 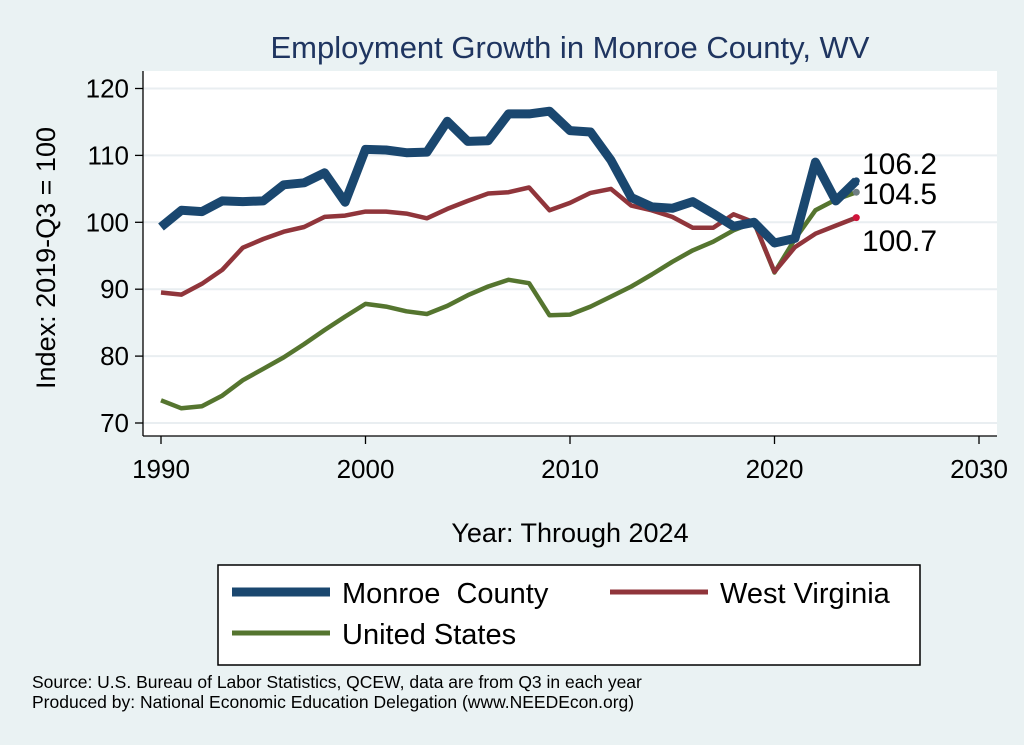 What do you see at coordinates (856, 218) in the screenshot?
I see `end-marker-west-virginia` at bounding box center [856, 218].